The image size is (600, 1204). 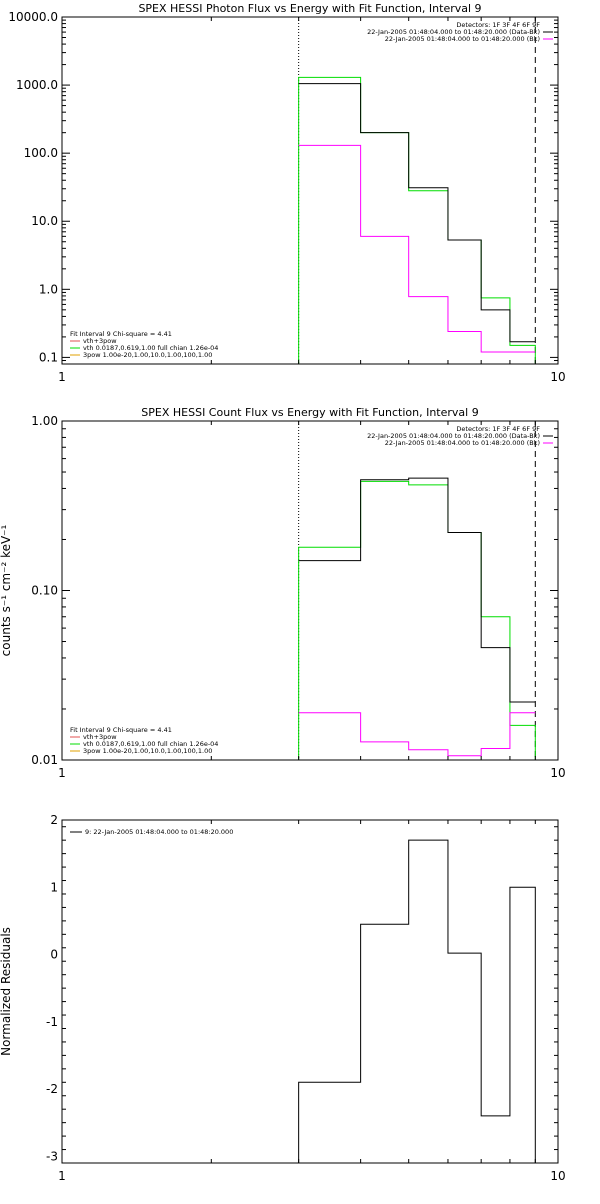 What do you see at coordinates (44, 221) in the screenshot?
I see `y-tick-label: 10.0` at bounding box center [44, 221].